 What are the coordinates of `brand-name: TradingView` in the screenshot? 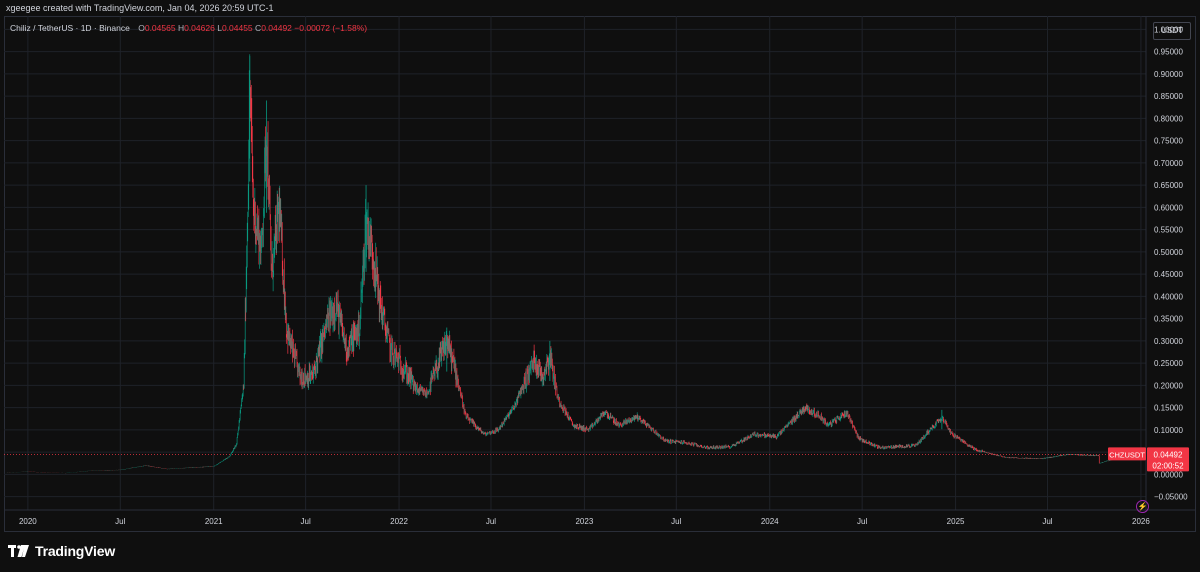 It's located at (75, 551).